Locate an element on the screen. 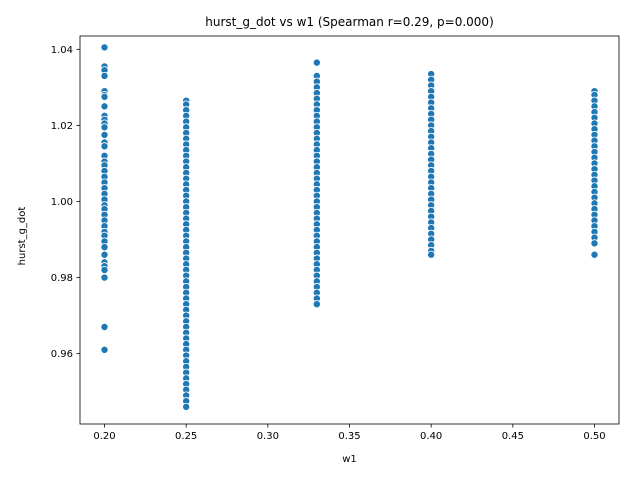 This screenshot has width=640, height=480. x-tick-label-4: 0.40 is located at coordinates (431, 436).